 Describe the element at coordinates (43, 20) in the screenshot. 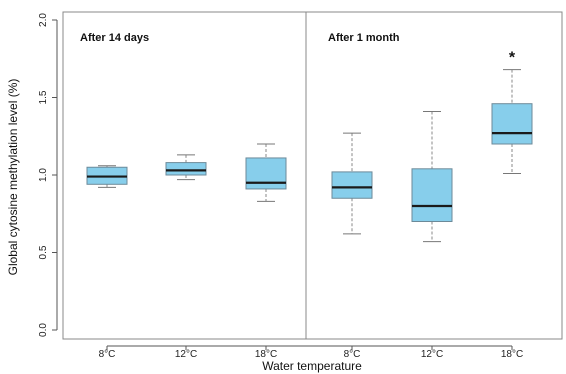

I see `y-tick-label: 2.0` at that location.